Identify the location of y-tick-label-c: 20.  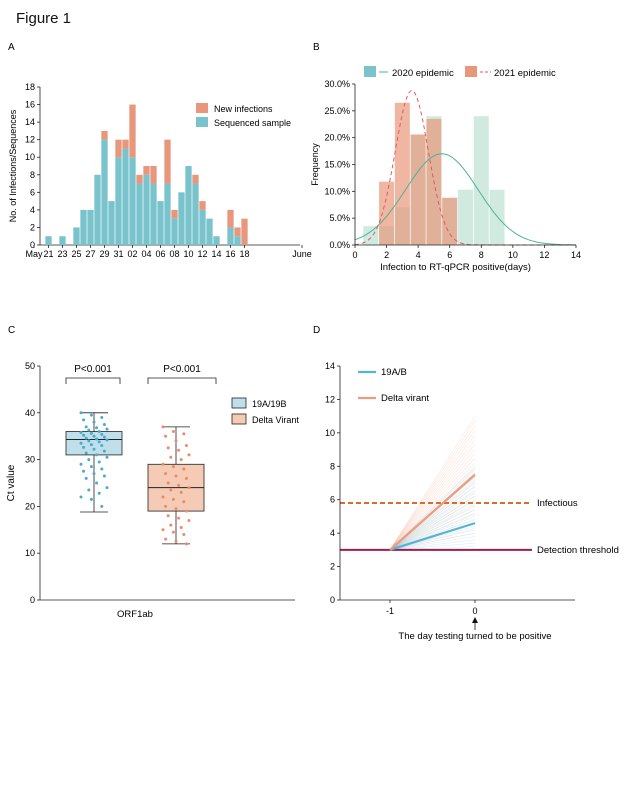
(30, 506).